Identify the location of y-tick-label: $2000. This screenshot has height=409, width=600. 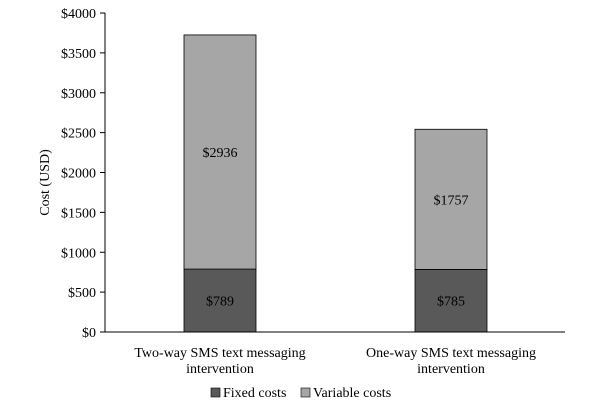
(78, 174).